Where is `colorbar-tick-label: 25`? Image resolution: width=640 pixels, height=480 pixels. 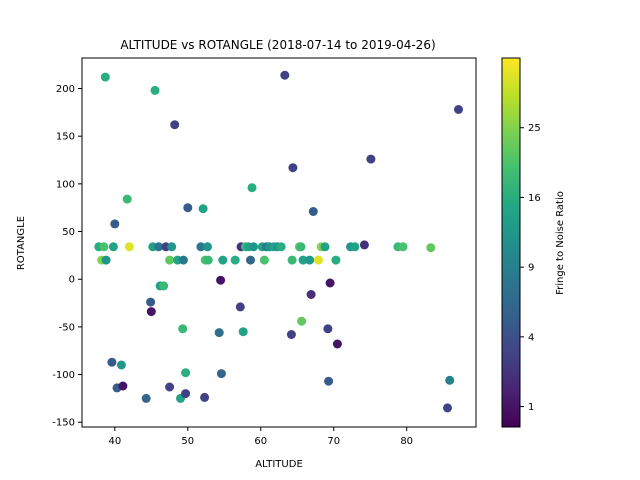
colorbar-tick-label: 25 is located at coordinates (534, 128).